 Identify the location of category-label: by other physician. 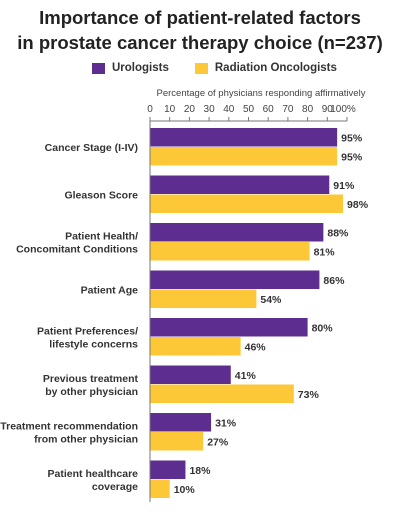
(91, 392).